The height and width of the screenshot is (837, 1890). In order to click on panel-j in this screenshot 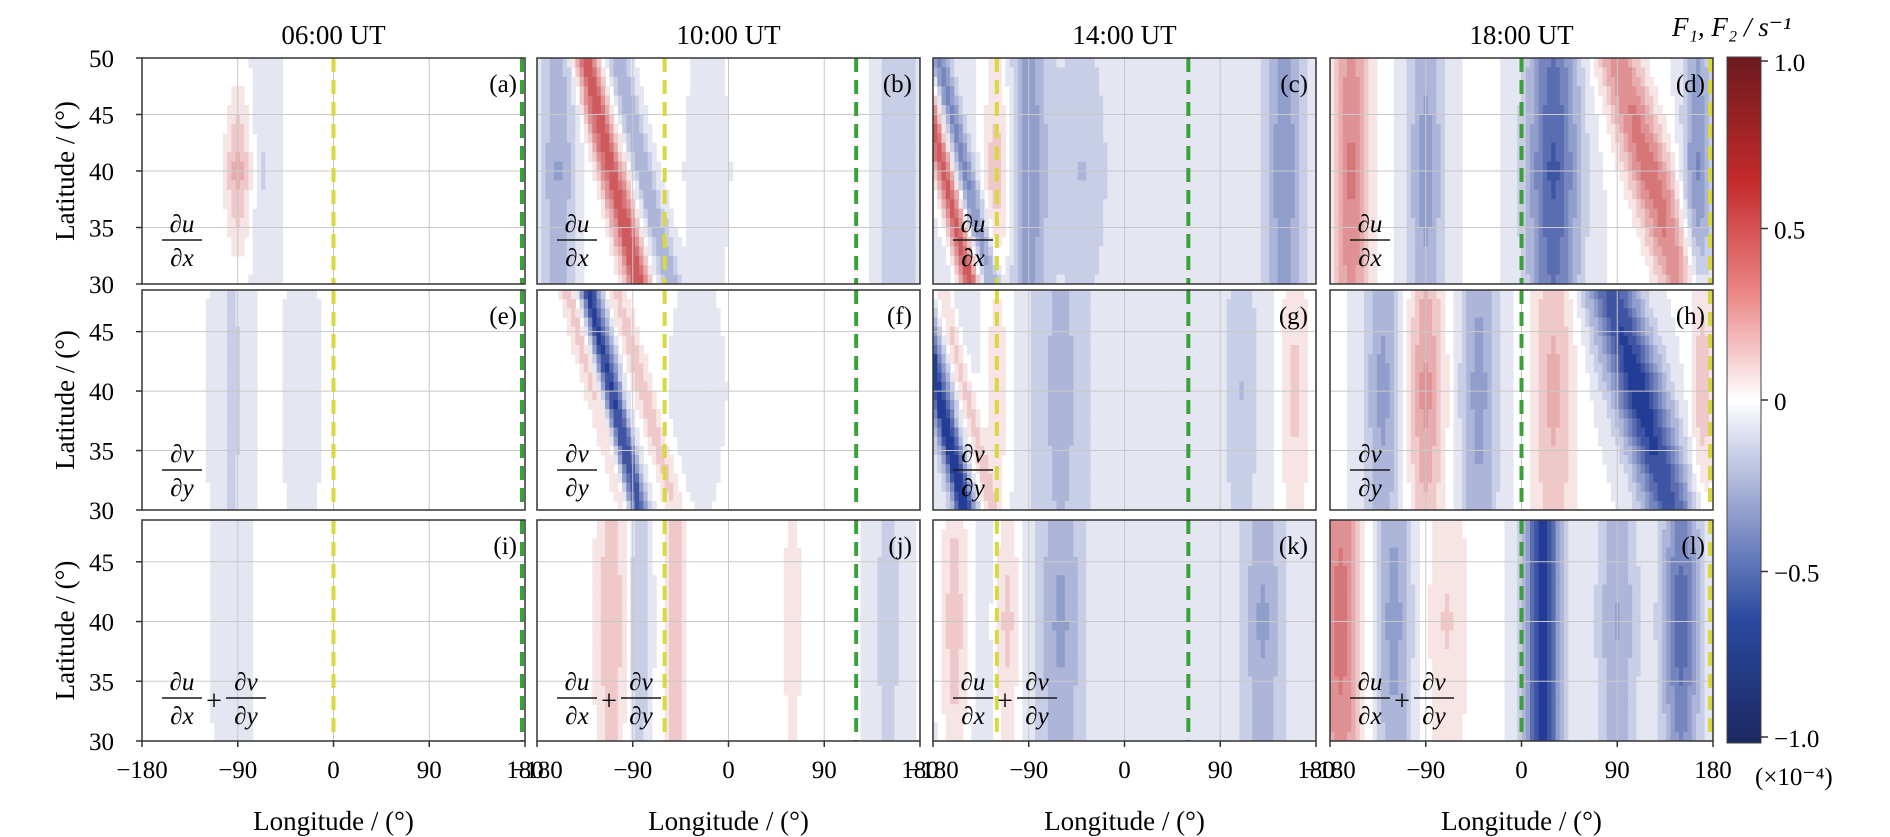, I will do `click(728, 630)`.